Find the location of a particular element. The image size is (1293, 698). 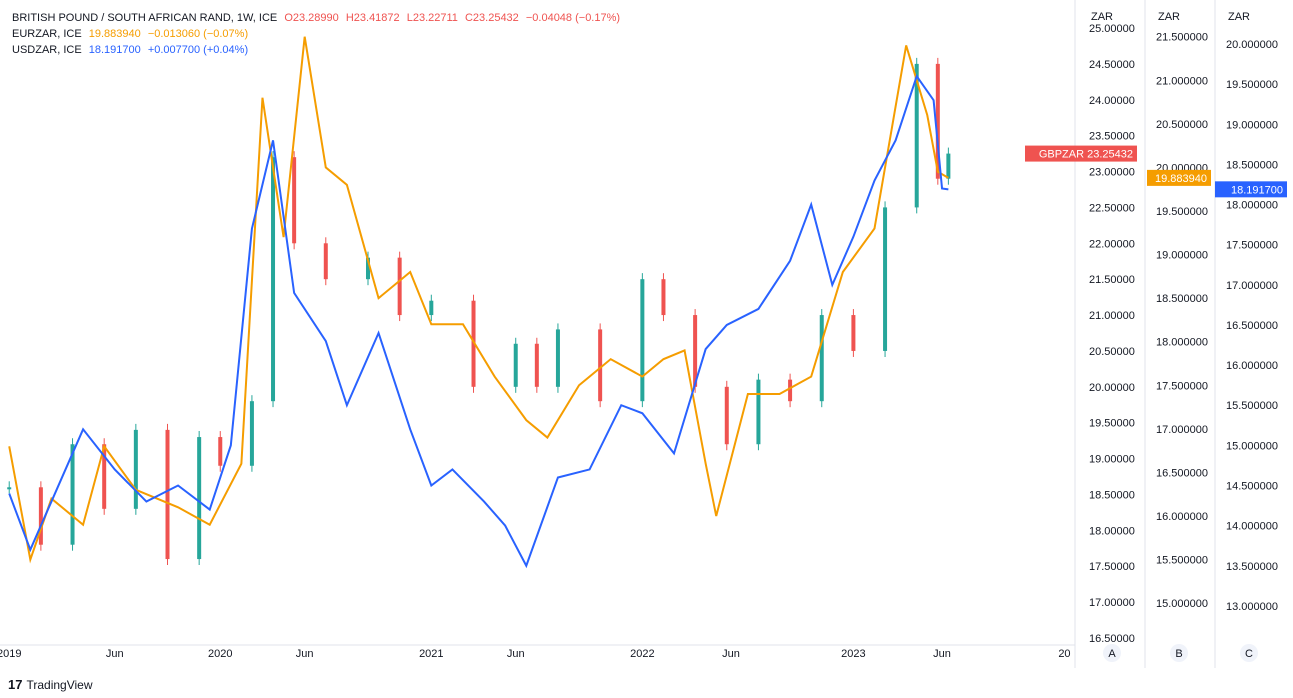

scale-tick-label: 18.50000 is located at coordinates (1112, 495).